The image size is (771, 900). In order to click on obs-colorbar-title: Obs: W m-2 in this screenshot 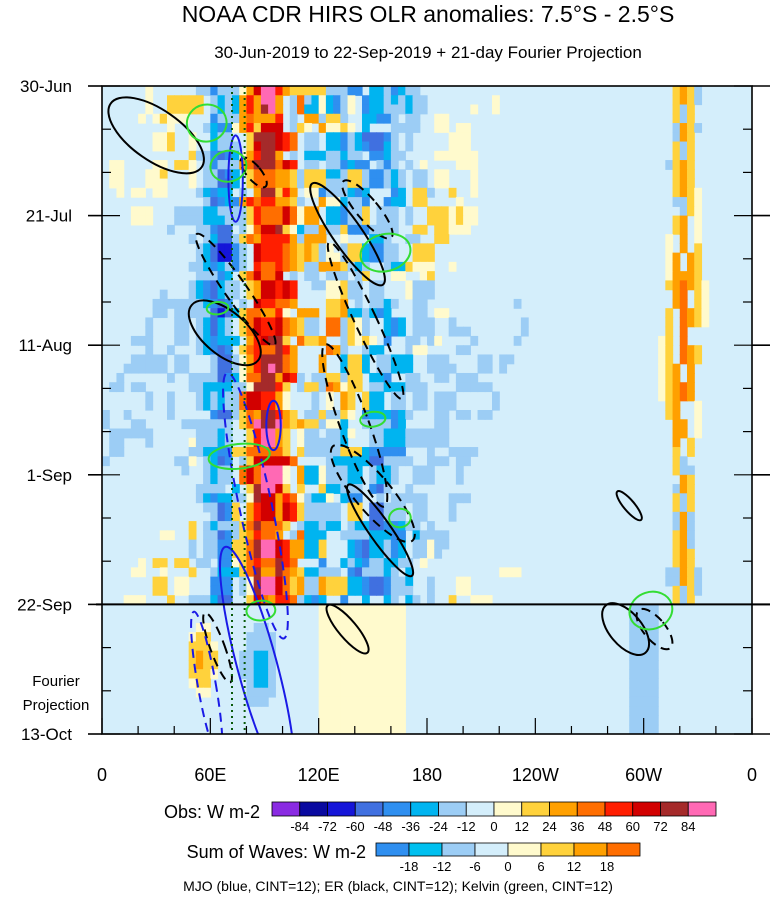, I will do `click(212, 812)`.